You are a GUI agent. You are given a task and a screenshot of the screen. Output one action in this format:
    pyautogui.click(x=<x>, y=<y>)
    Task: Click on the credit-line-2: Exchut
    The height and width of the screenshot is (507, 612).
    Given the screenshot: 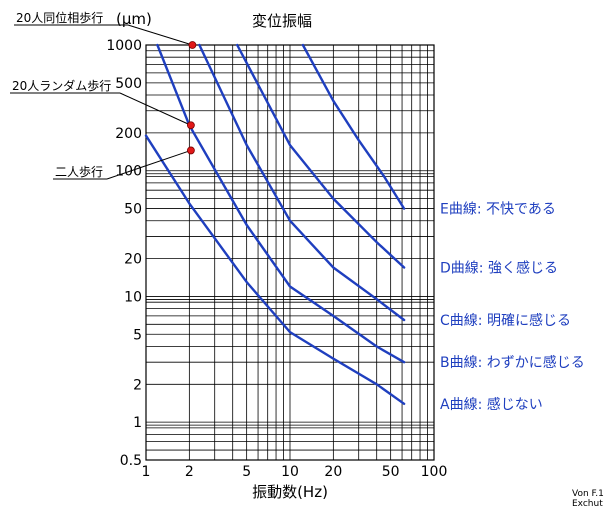 What is the action you would take?
    pyautogui.click(x=587, y=503)
    